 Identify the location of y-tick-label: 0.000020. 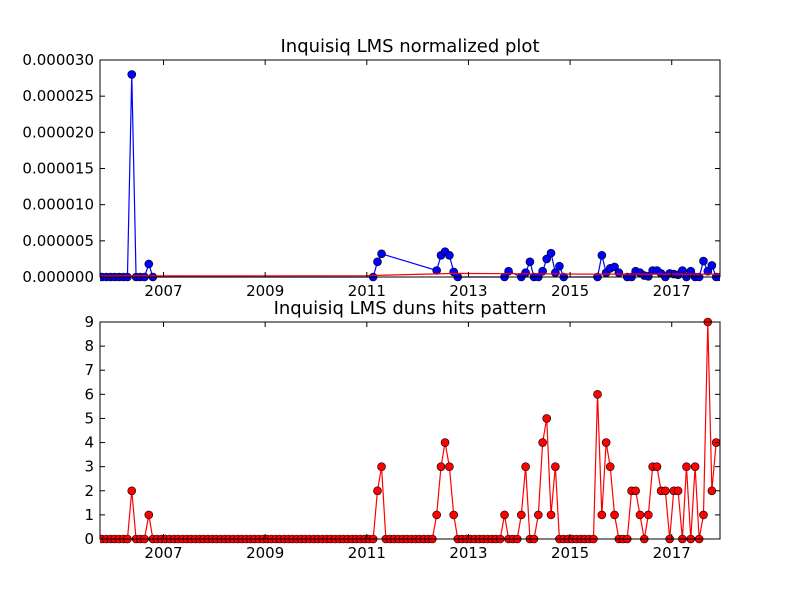
(58, 132).